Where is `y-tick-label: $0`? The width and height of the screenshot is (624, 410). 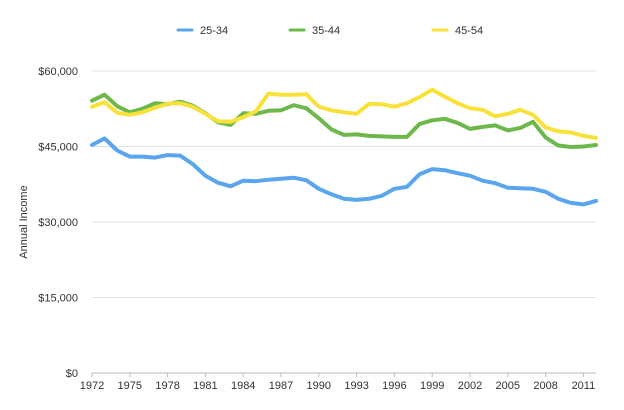 y-tick-label: $0 is located at coordinates (72, 374).